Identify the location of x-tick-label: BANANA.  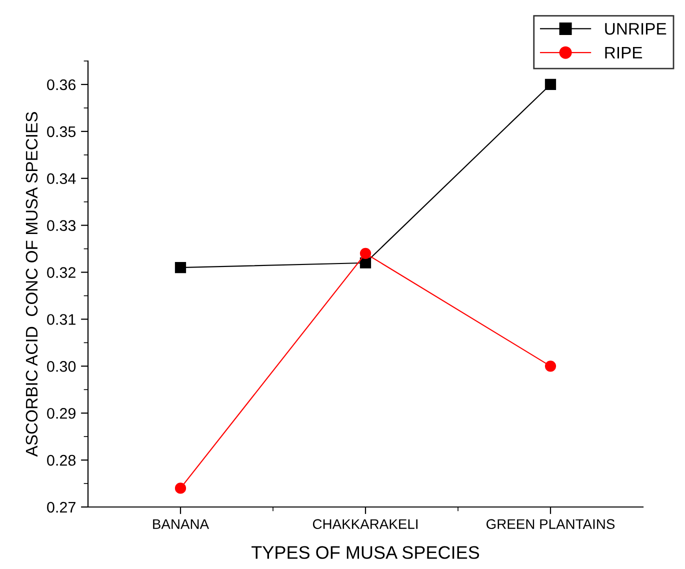
(181, 524).